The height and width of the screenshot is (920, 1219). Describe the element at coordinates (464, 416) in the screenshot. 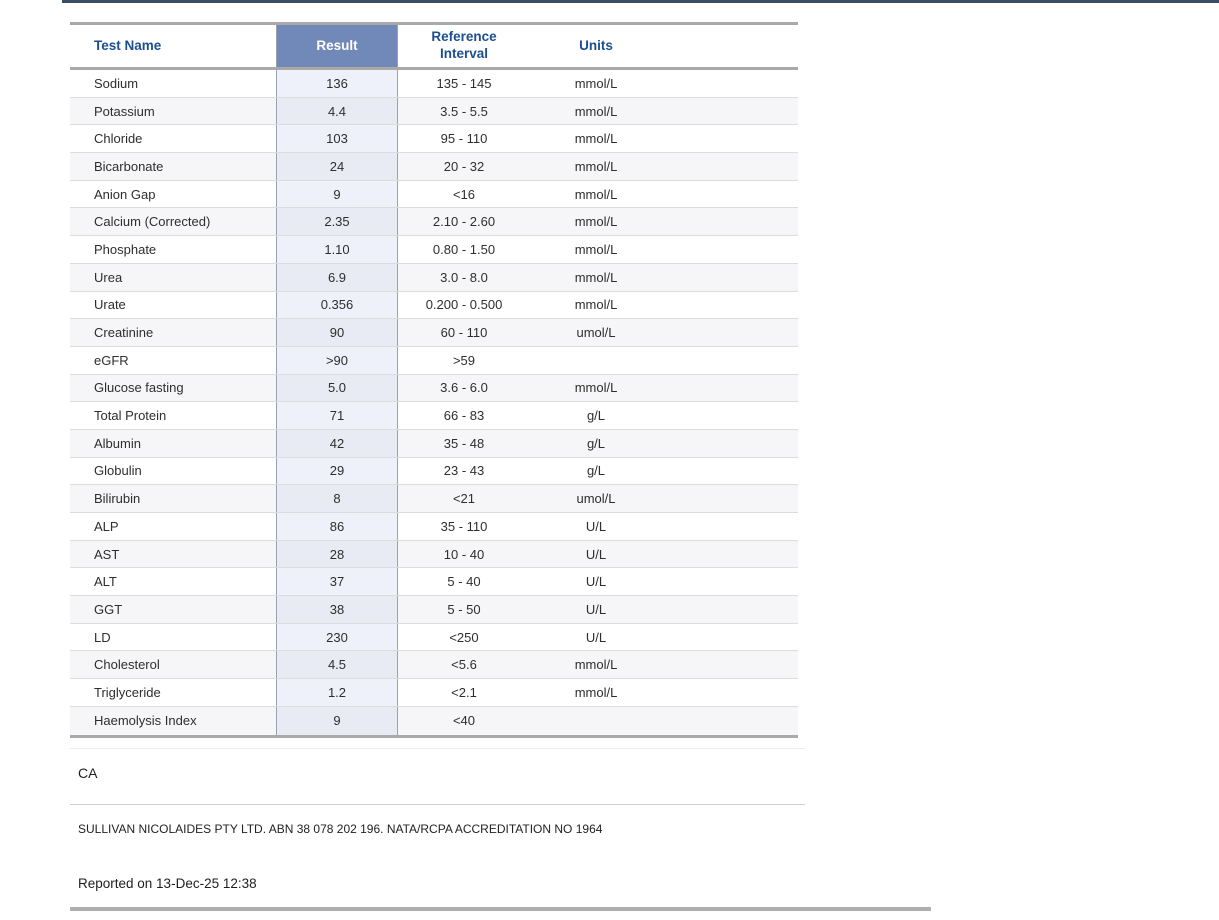

I see `reference-interval-cell: 66 - 83` at that location.